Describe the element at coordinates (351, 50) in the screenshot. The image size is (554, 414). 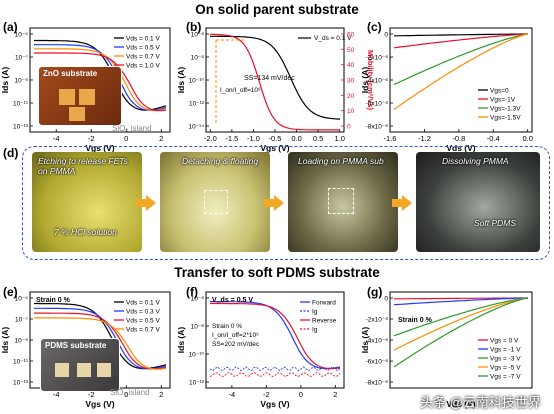
I see `y2-tick-label-b: 50` at that location.